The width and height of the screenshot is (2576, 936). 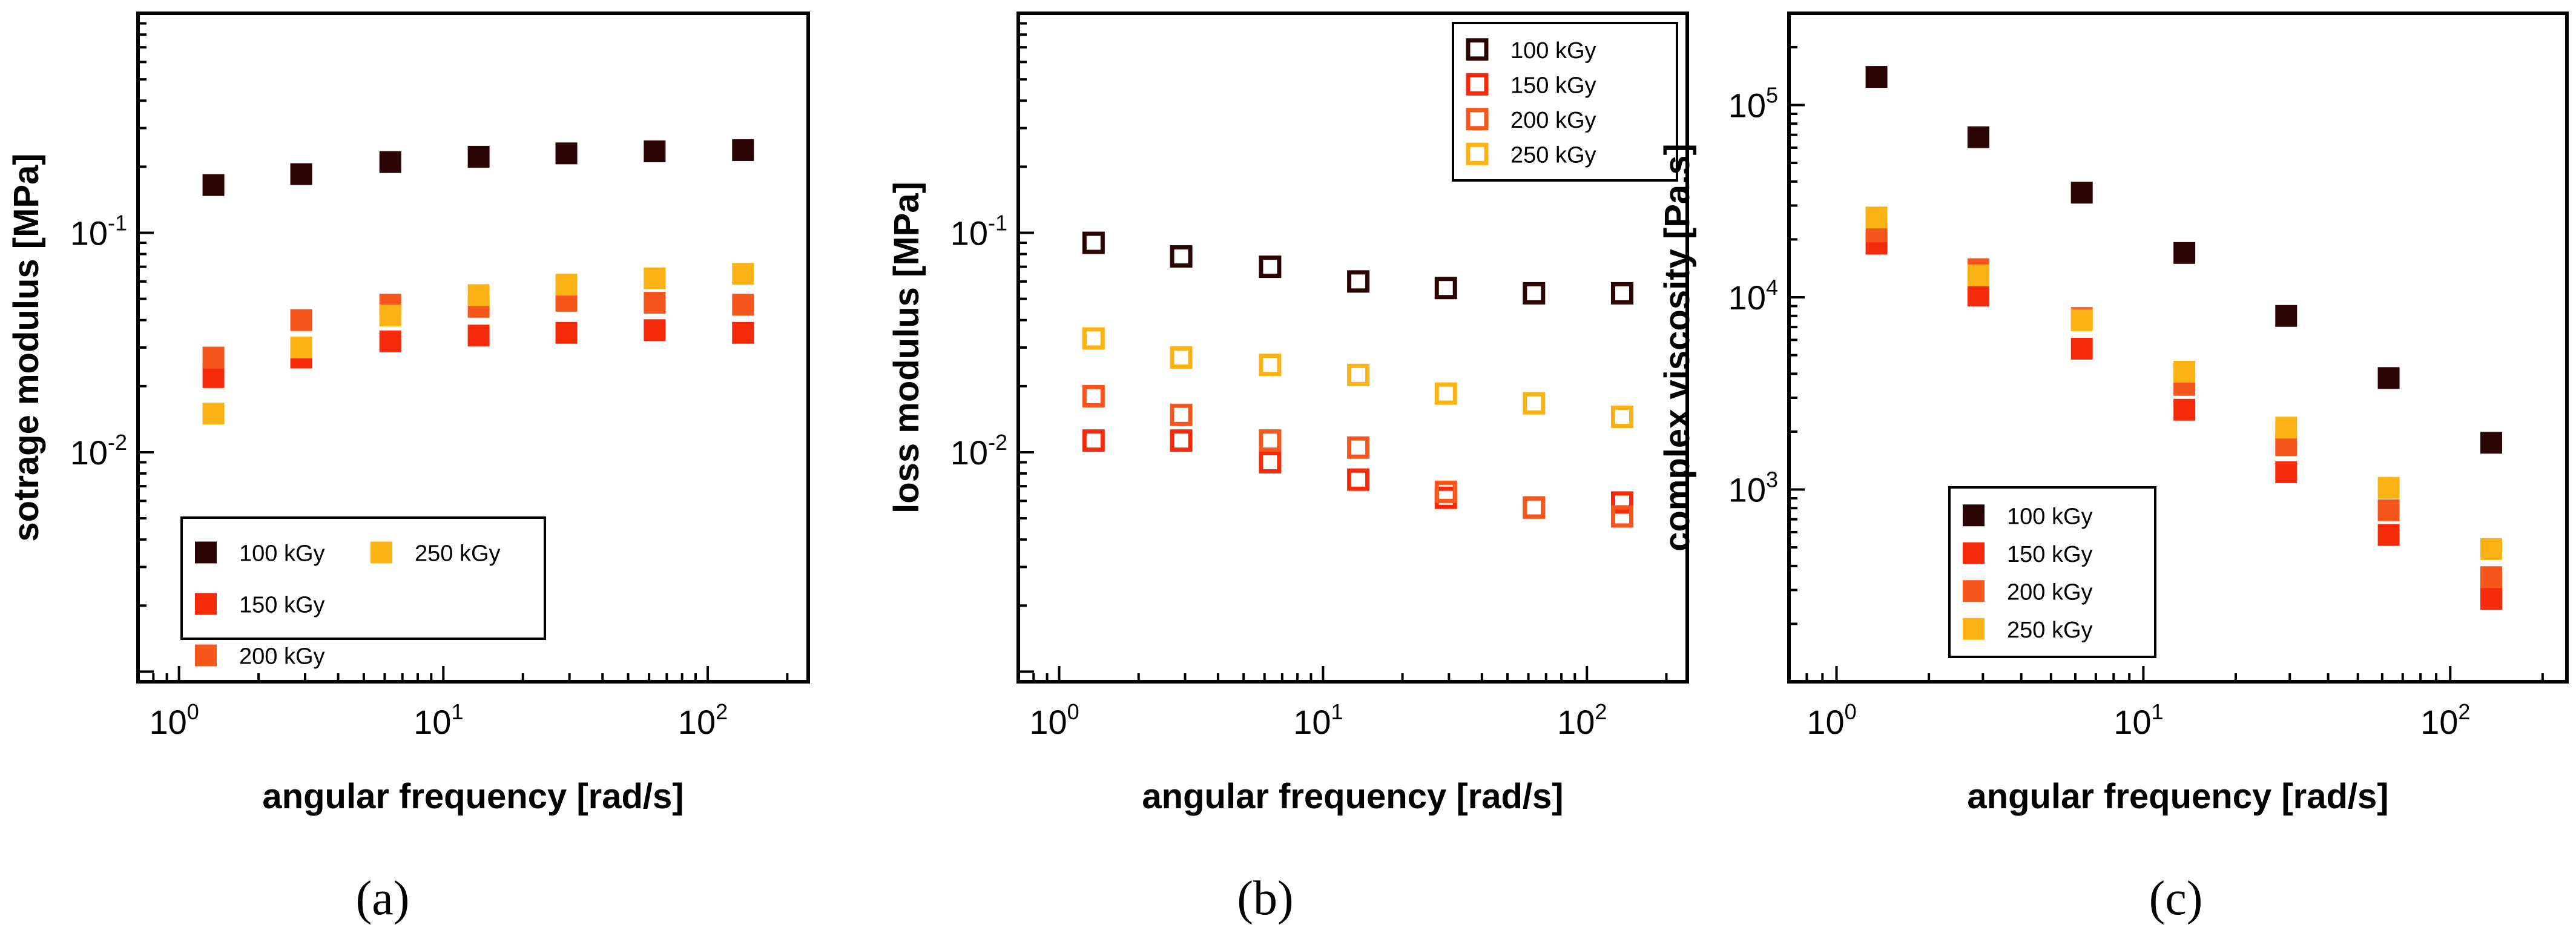 I want to click on series-200-kgy, so click(x=1357, y=456).